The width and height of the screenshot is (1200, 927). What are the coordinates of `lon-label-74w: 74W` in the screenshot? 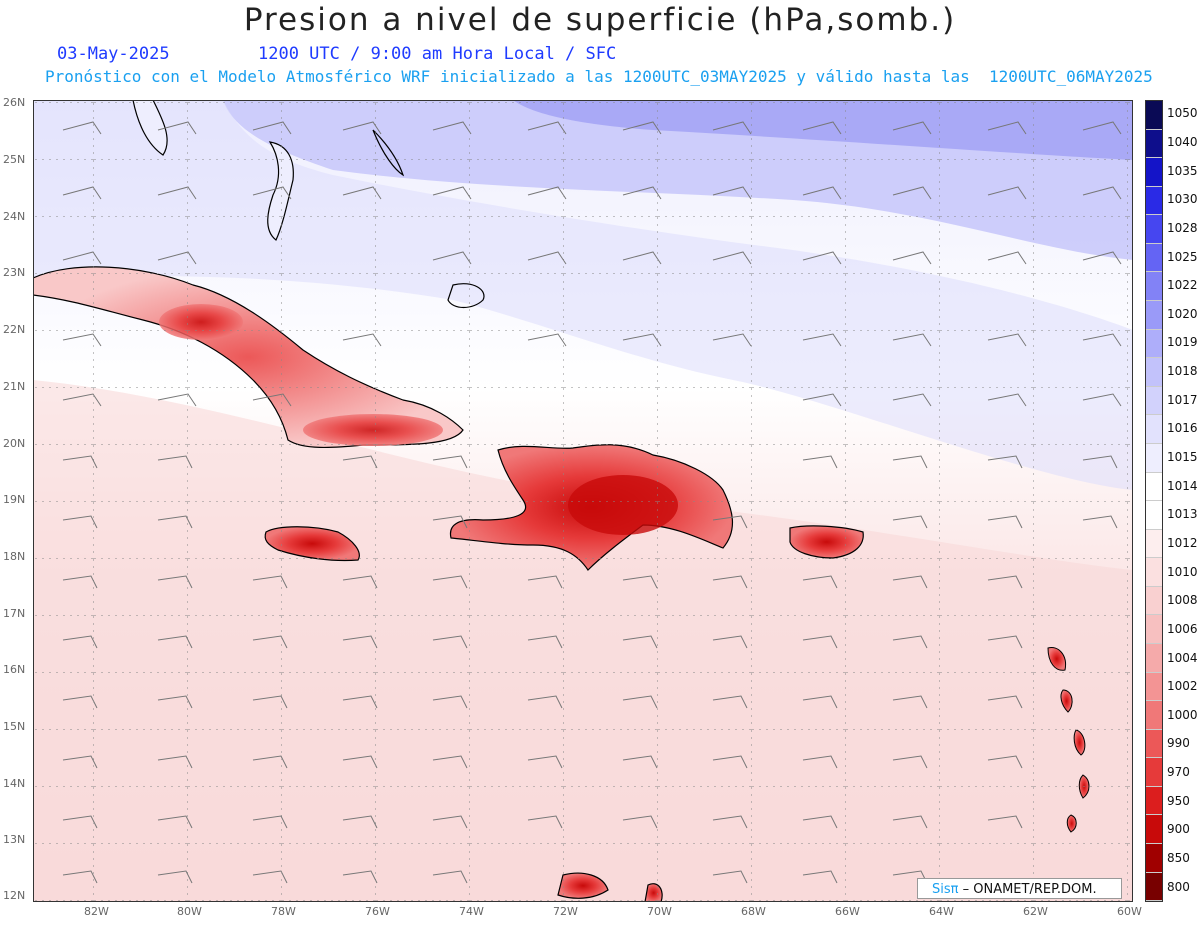 It's located at (471, 911).